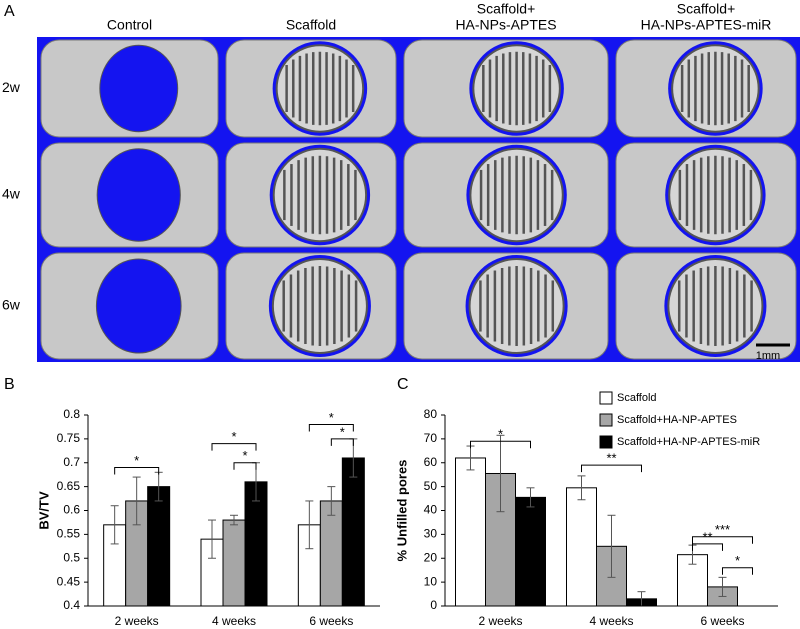 The width and height of the screenshot is (800, 629). I want to click on y-tick-label: 20, so click(431, 557).